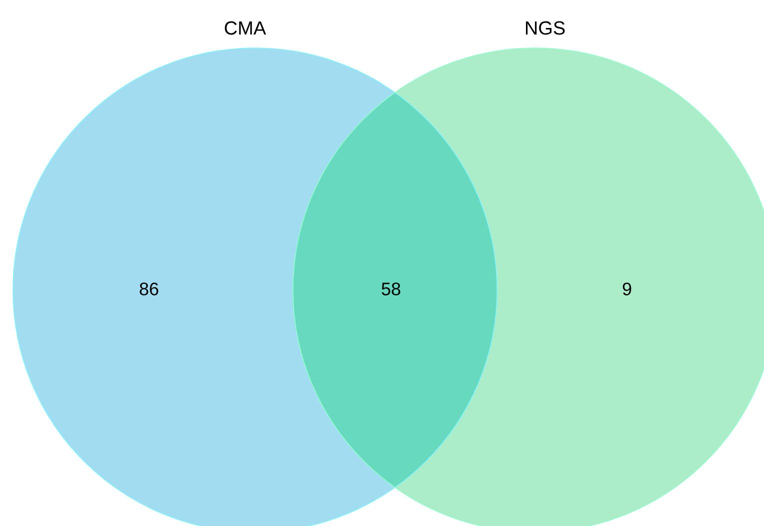 The image size is (764, 526). Describe the element at coordinates (149, 289) in the screenshot. I see `data-label: 86` at that location.